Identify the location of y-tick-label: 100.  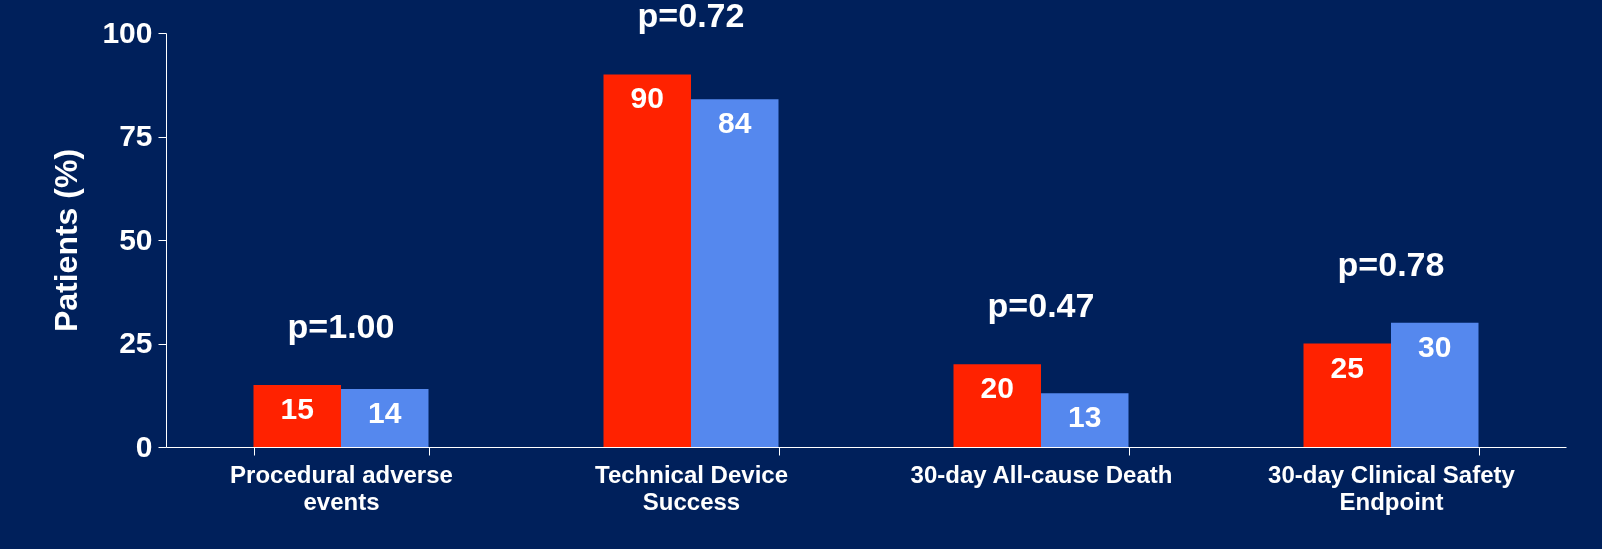
(127, 32).